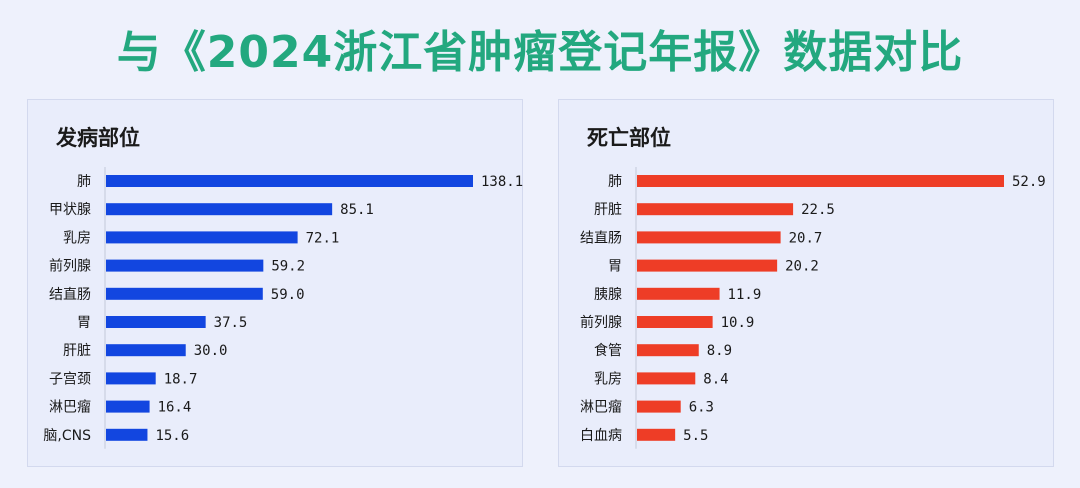 This screenshot has height=488, width=1080. I want to click on incidence-category-label: 结直肠, so click(70, 294).